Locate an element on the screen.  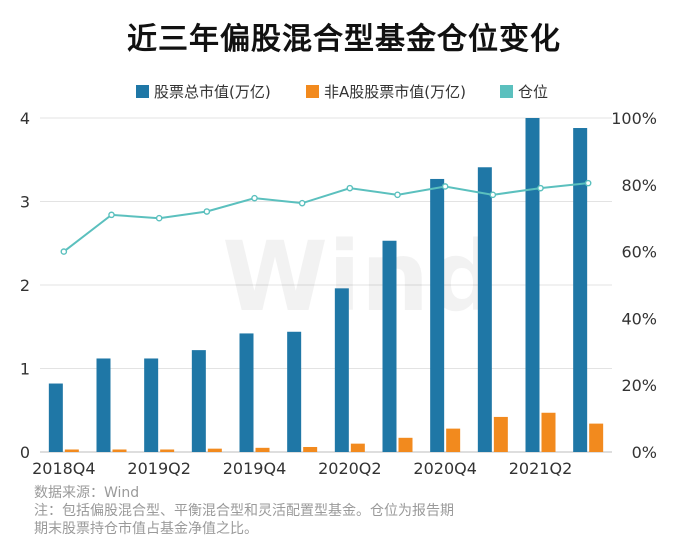
position-line is located at coordinates (326, 217).